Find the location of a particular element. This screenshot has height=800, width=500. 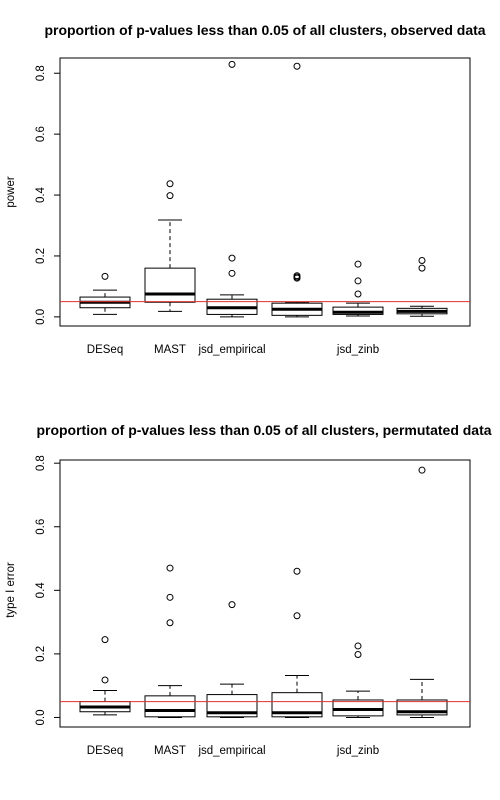

y-axis-label: type I error is located at coordinates (11, 590).